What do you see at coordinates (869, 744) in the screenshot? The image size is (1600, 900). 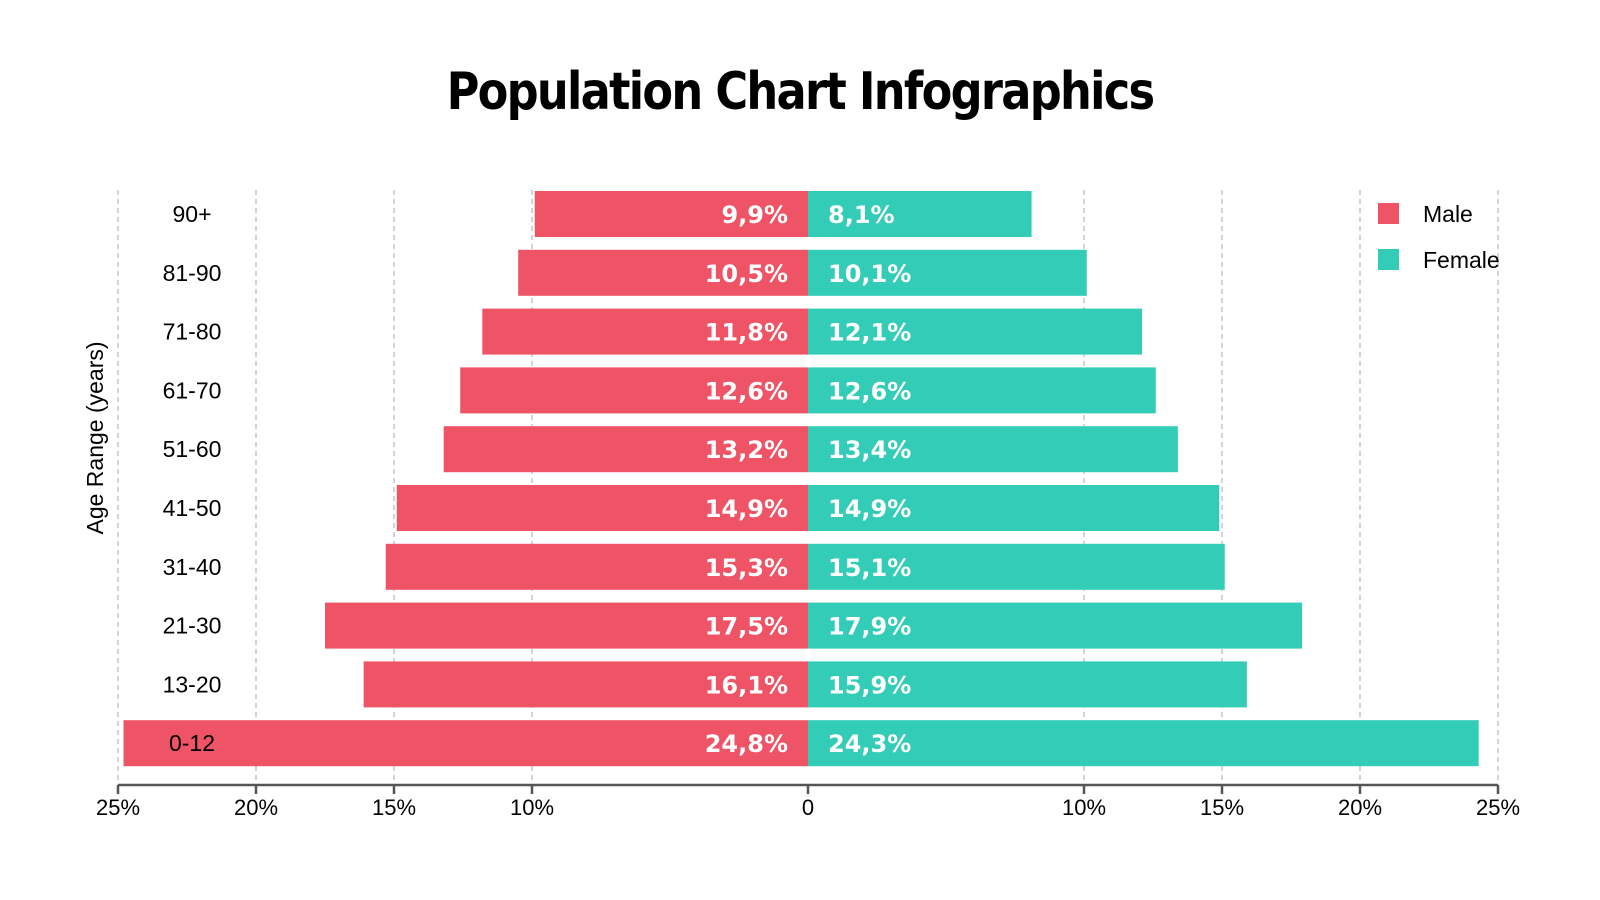 I see `female-value-label: 24,3%` at bounding box center [869, 744].